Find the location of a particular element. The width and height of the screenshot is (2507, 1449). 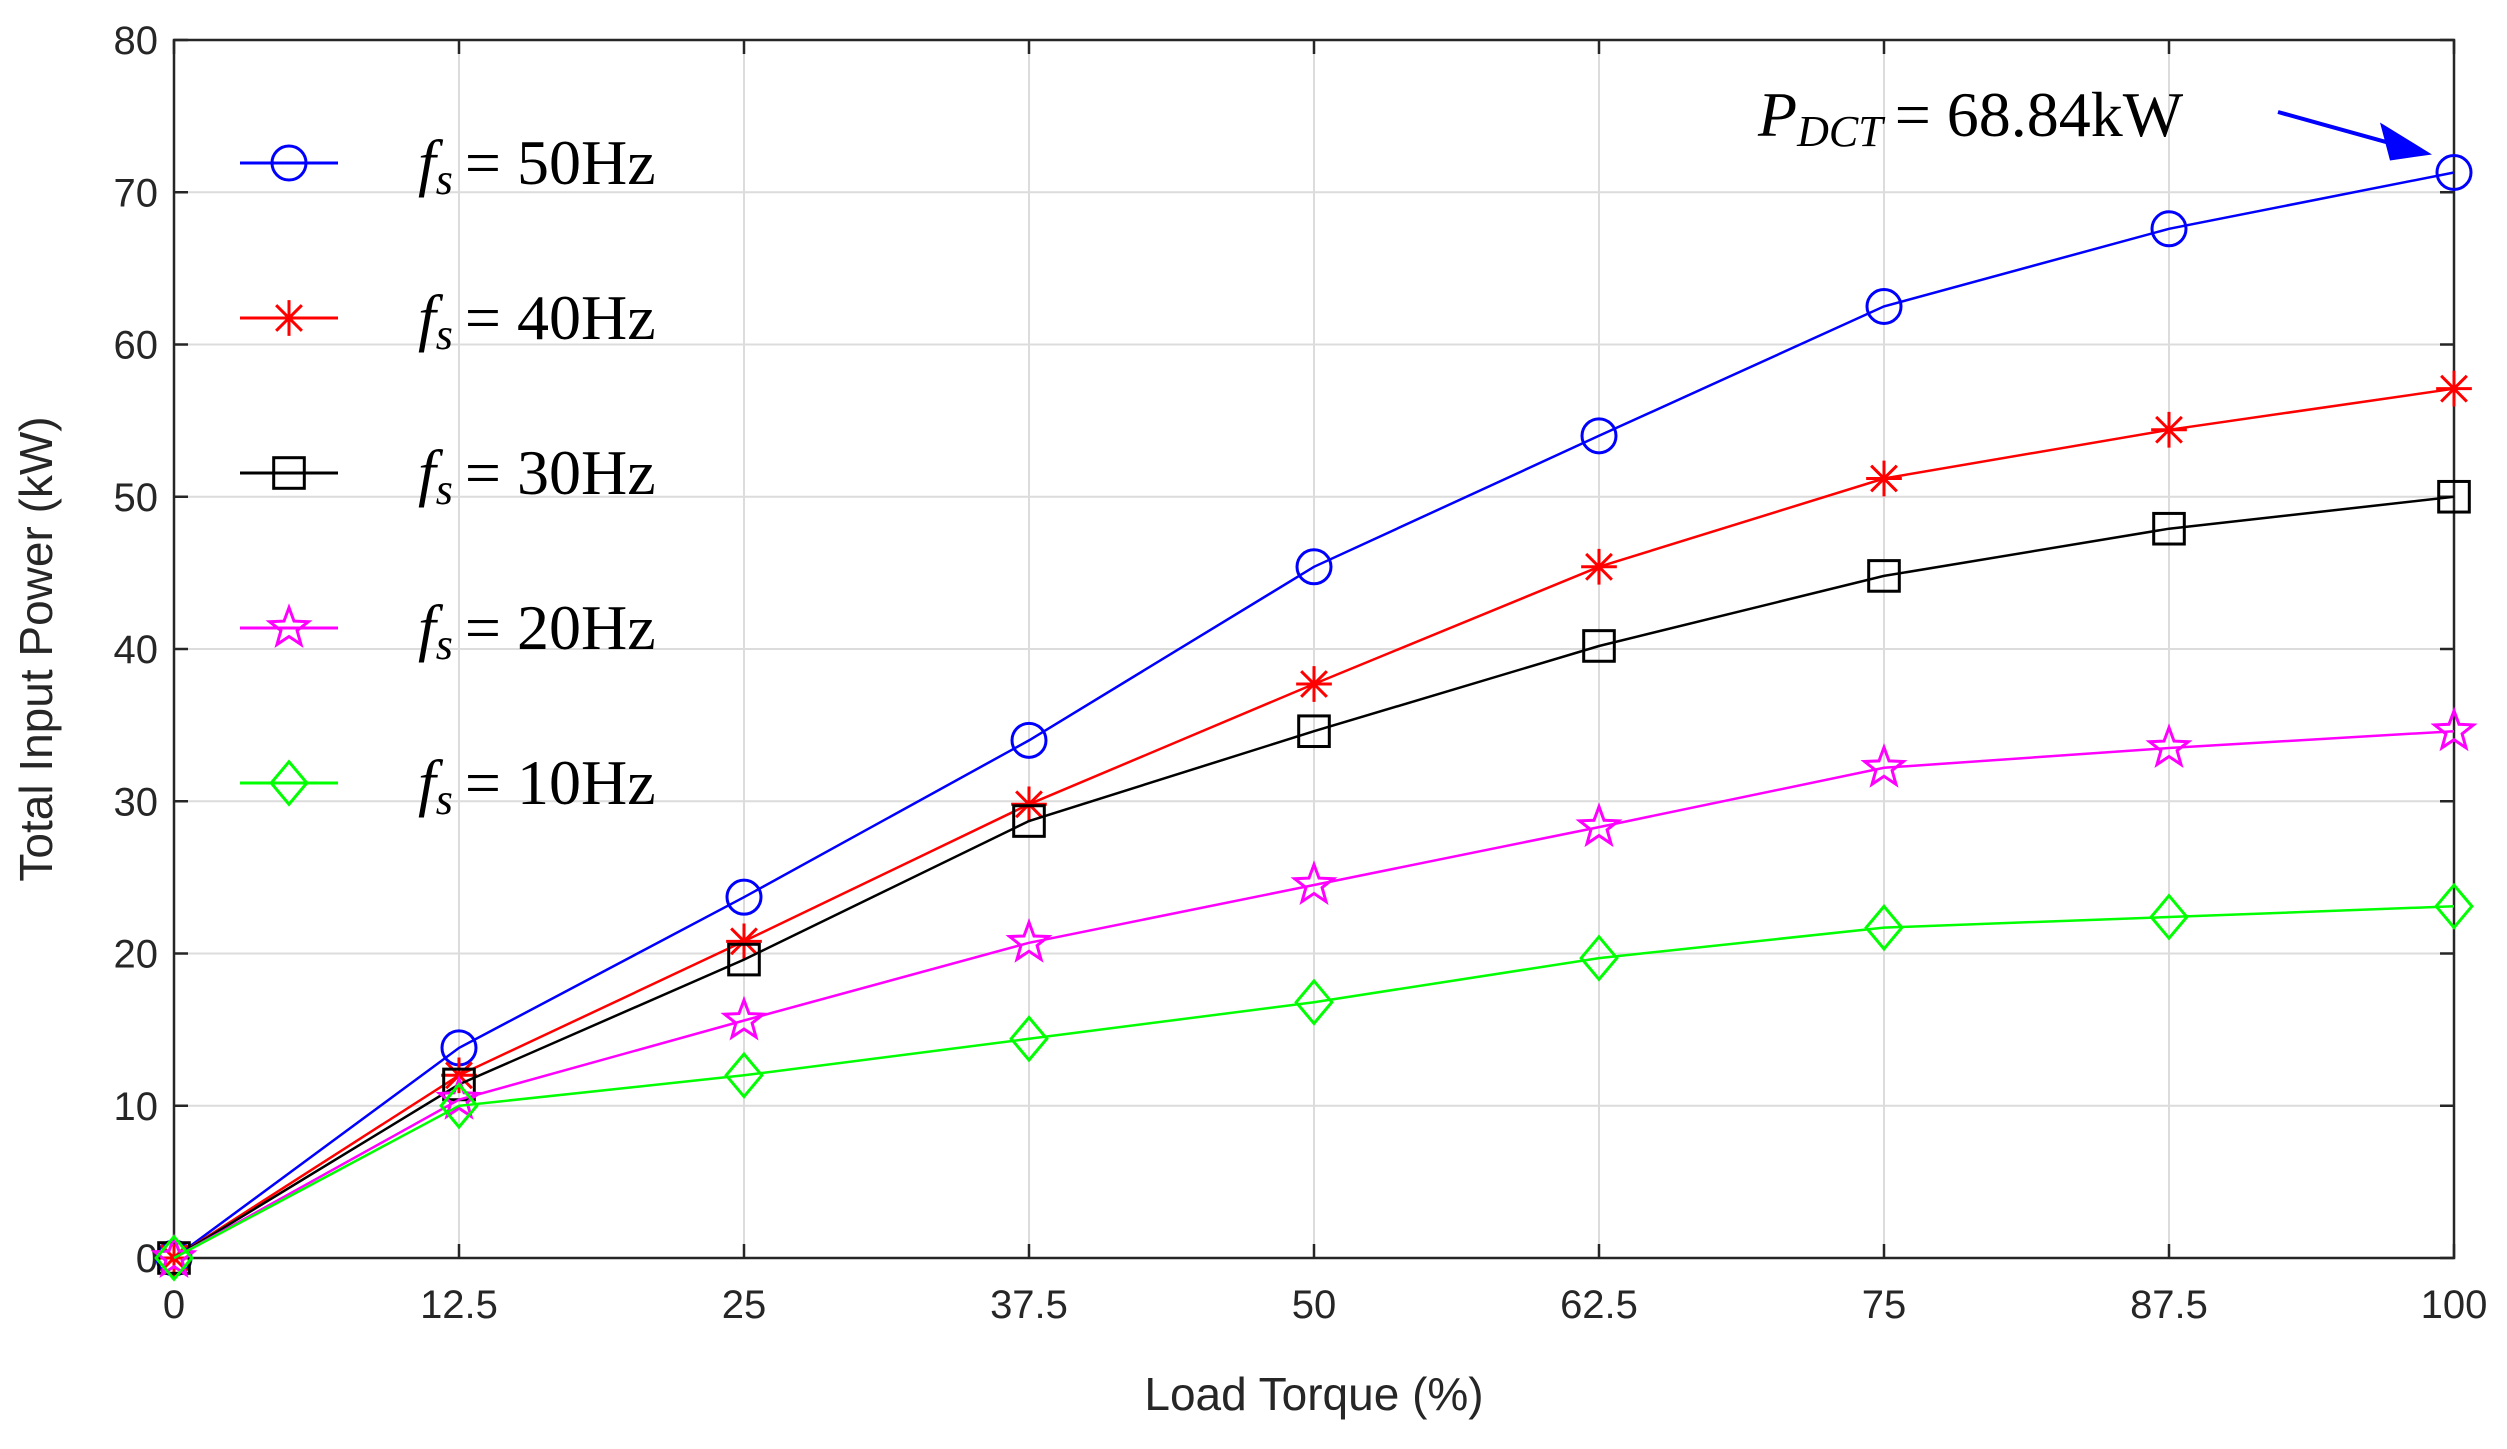

y-tick-label: 40 is located at coordinates (136, 650).